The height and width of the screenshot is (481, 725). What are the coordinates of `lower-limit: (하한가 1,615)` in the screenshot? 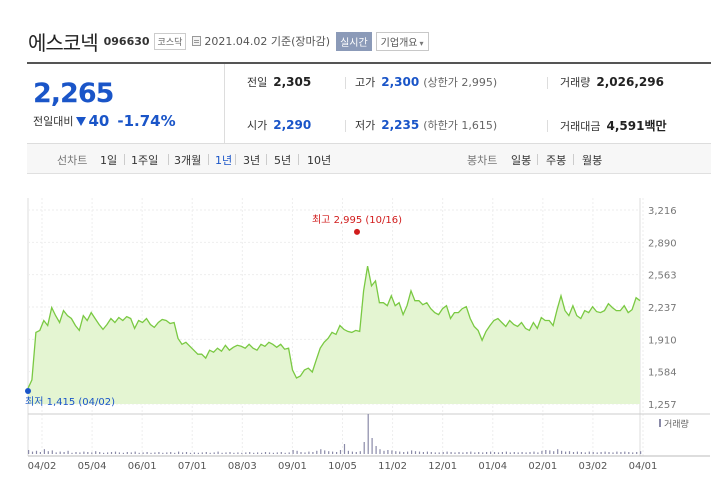 It's located at (460, 125).